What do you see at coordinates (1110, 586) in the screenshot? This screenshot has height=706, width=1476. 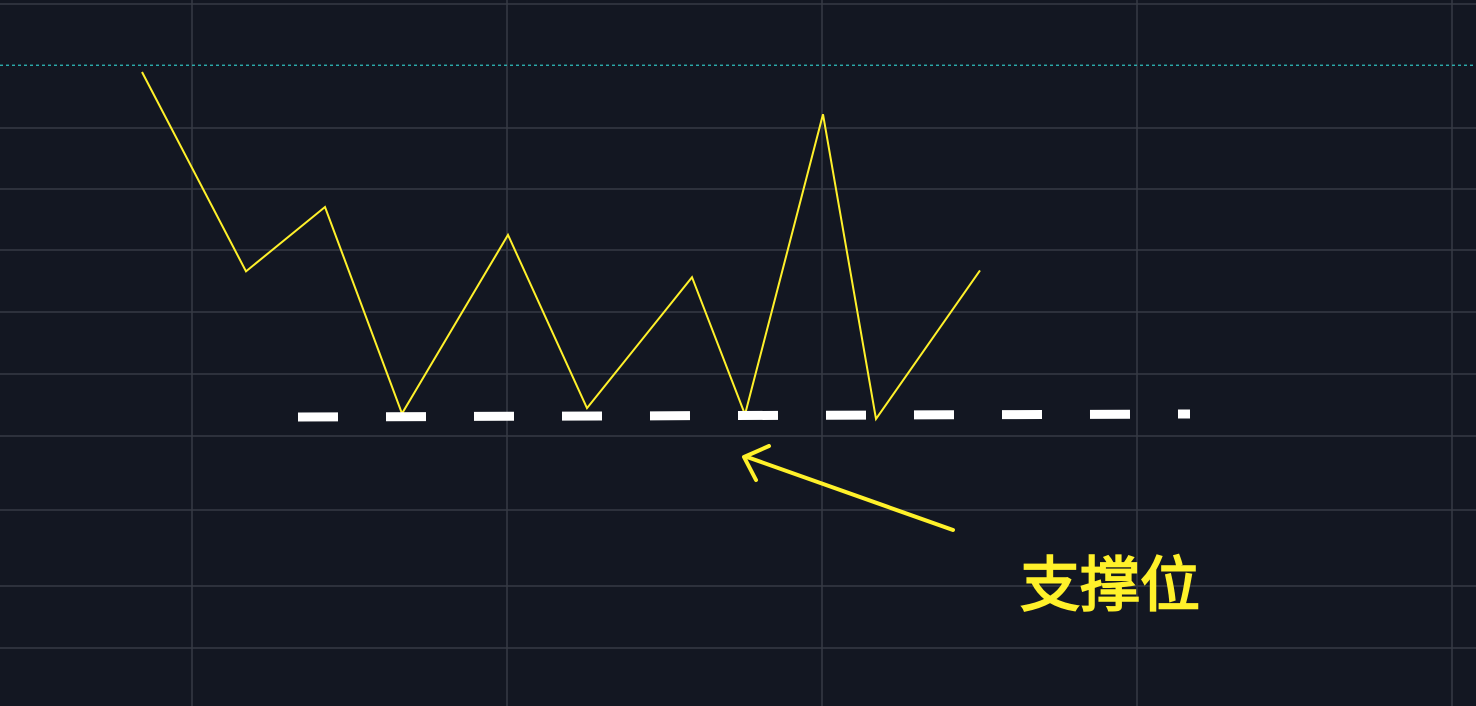 I see `annotation-label: 支撑位` at bounding box center [1110, 586].